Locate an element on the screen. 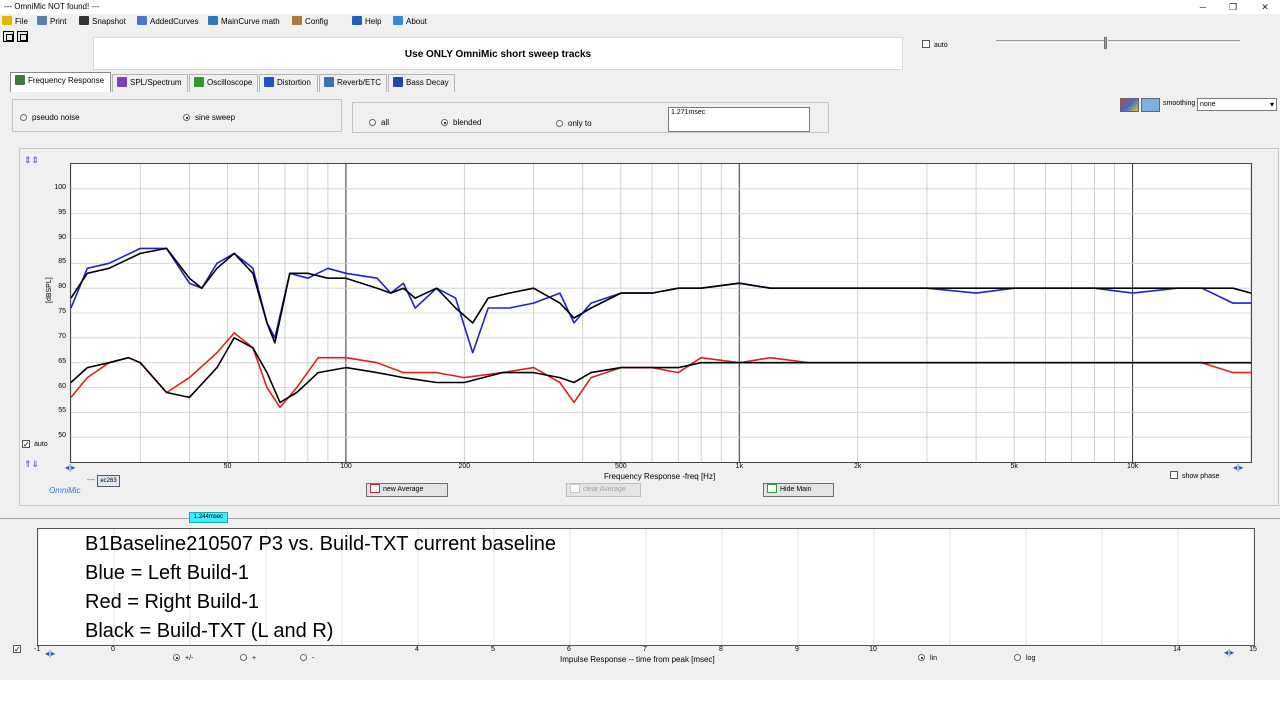  window-time-field: 1.271msec is located at coordinates (739, 119).